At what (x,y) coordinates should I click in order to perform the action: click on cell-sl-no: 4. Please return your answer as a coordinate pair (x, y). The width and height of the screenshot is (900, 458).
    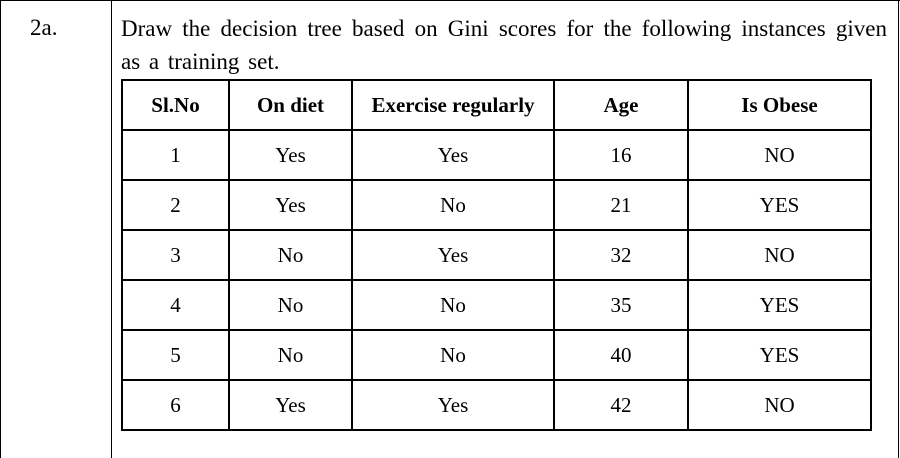
    Looking at the image, I should click on (175, 305).